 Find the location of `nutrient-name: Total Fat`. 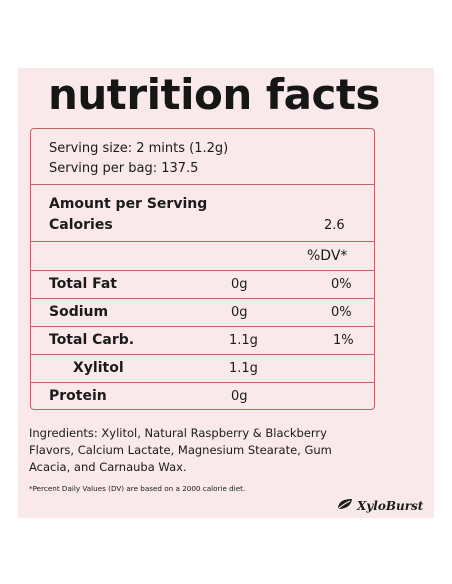

nutrient-name: Total Fat is located at coordinates (83, 284).